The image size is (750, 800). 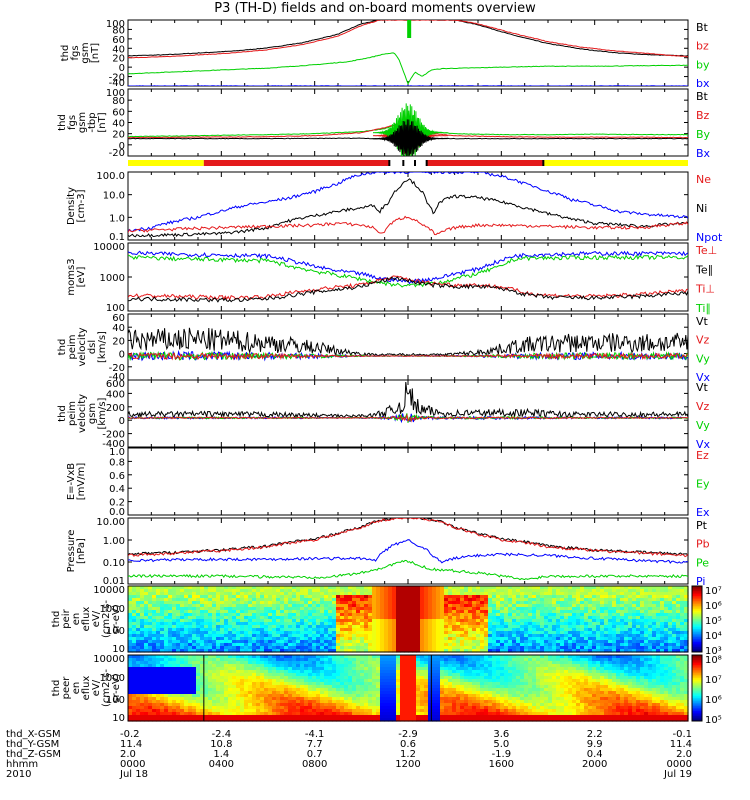 I want to click on y-tick-label: 60, so click(x=118, y=318).